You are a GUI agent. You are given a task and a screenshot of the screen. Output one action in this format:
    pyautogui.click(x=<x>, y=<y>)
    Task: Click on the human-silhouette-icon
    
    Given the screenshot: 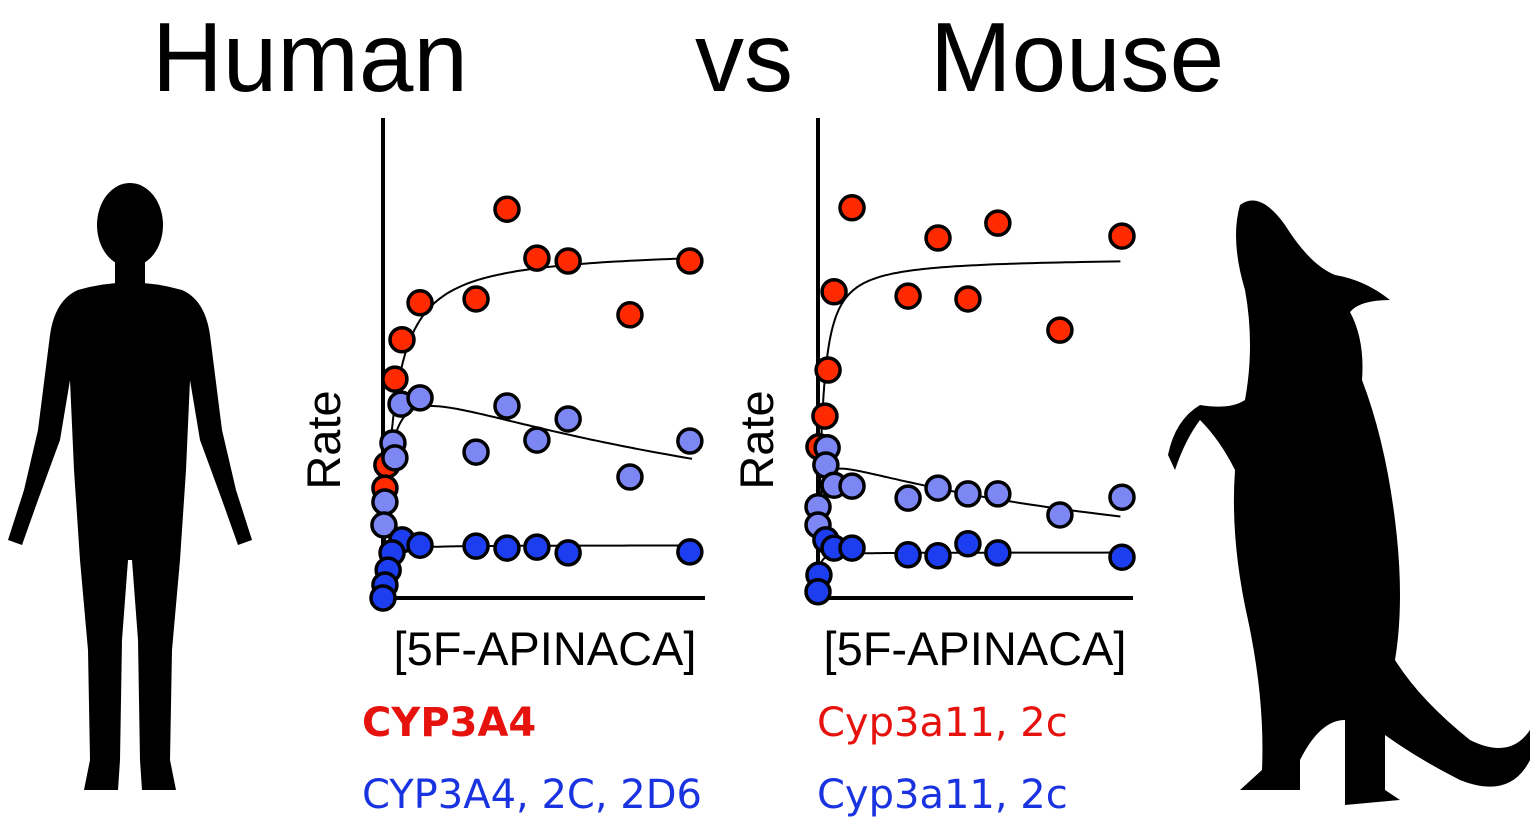 What is the action you would take?
    pyautogui.click(x=130, y=486)
    